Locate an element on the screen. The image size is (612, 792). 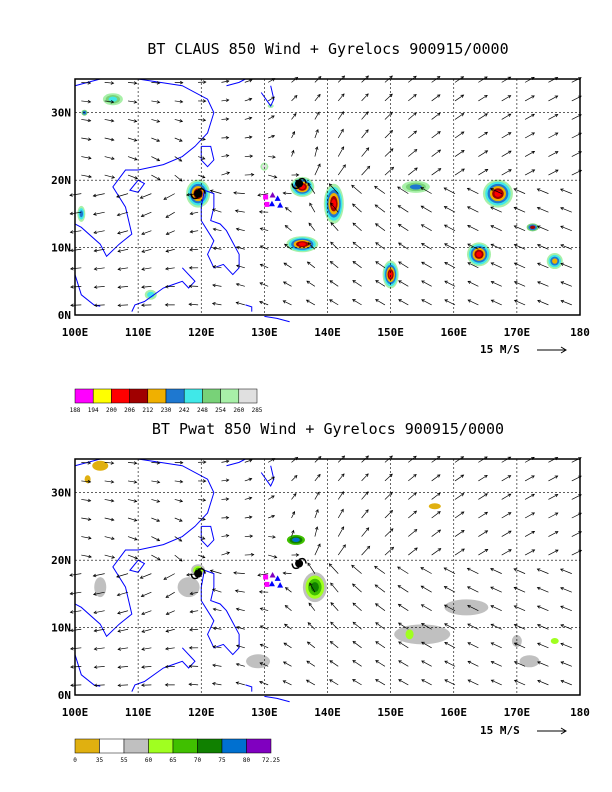
vector-reference-label: 15 M/S is located at coordinates (500, 730).